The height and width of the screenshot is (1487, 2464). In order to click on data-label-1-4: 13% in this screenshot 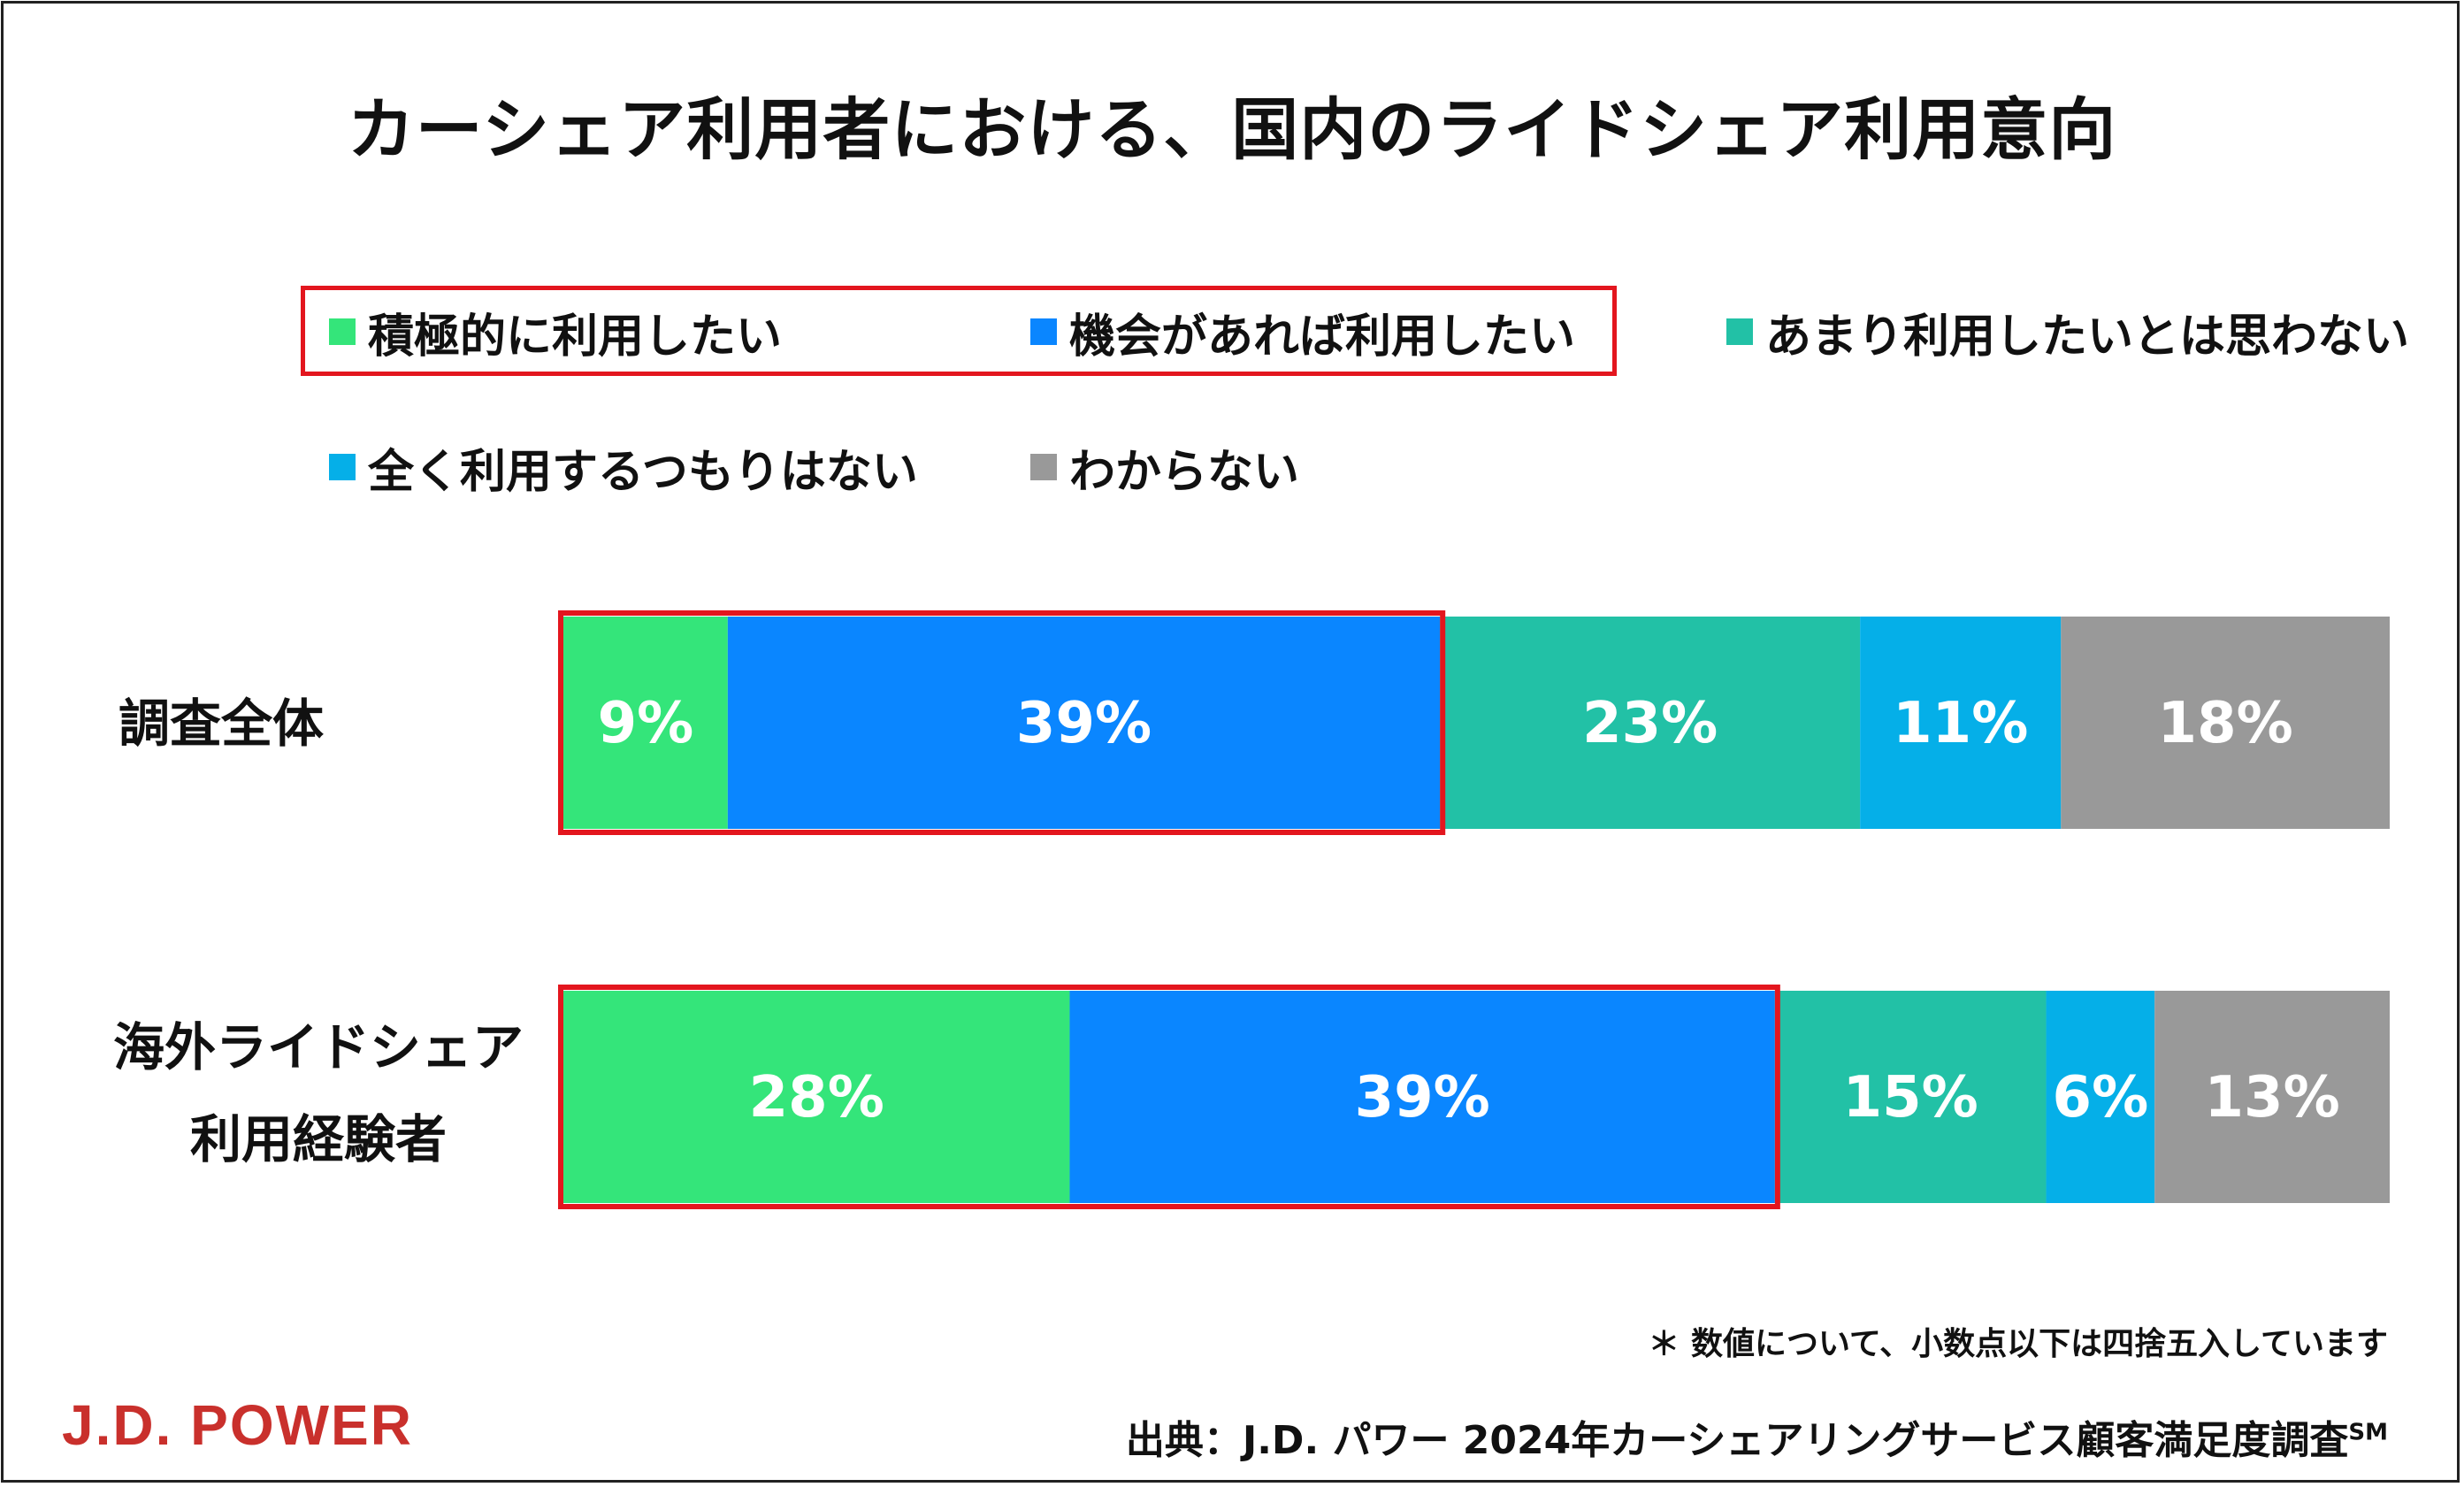, I will do `click(2272, 1098)`.